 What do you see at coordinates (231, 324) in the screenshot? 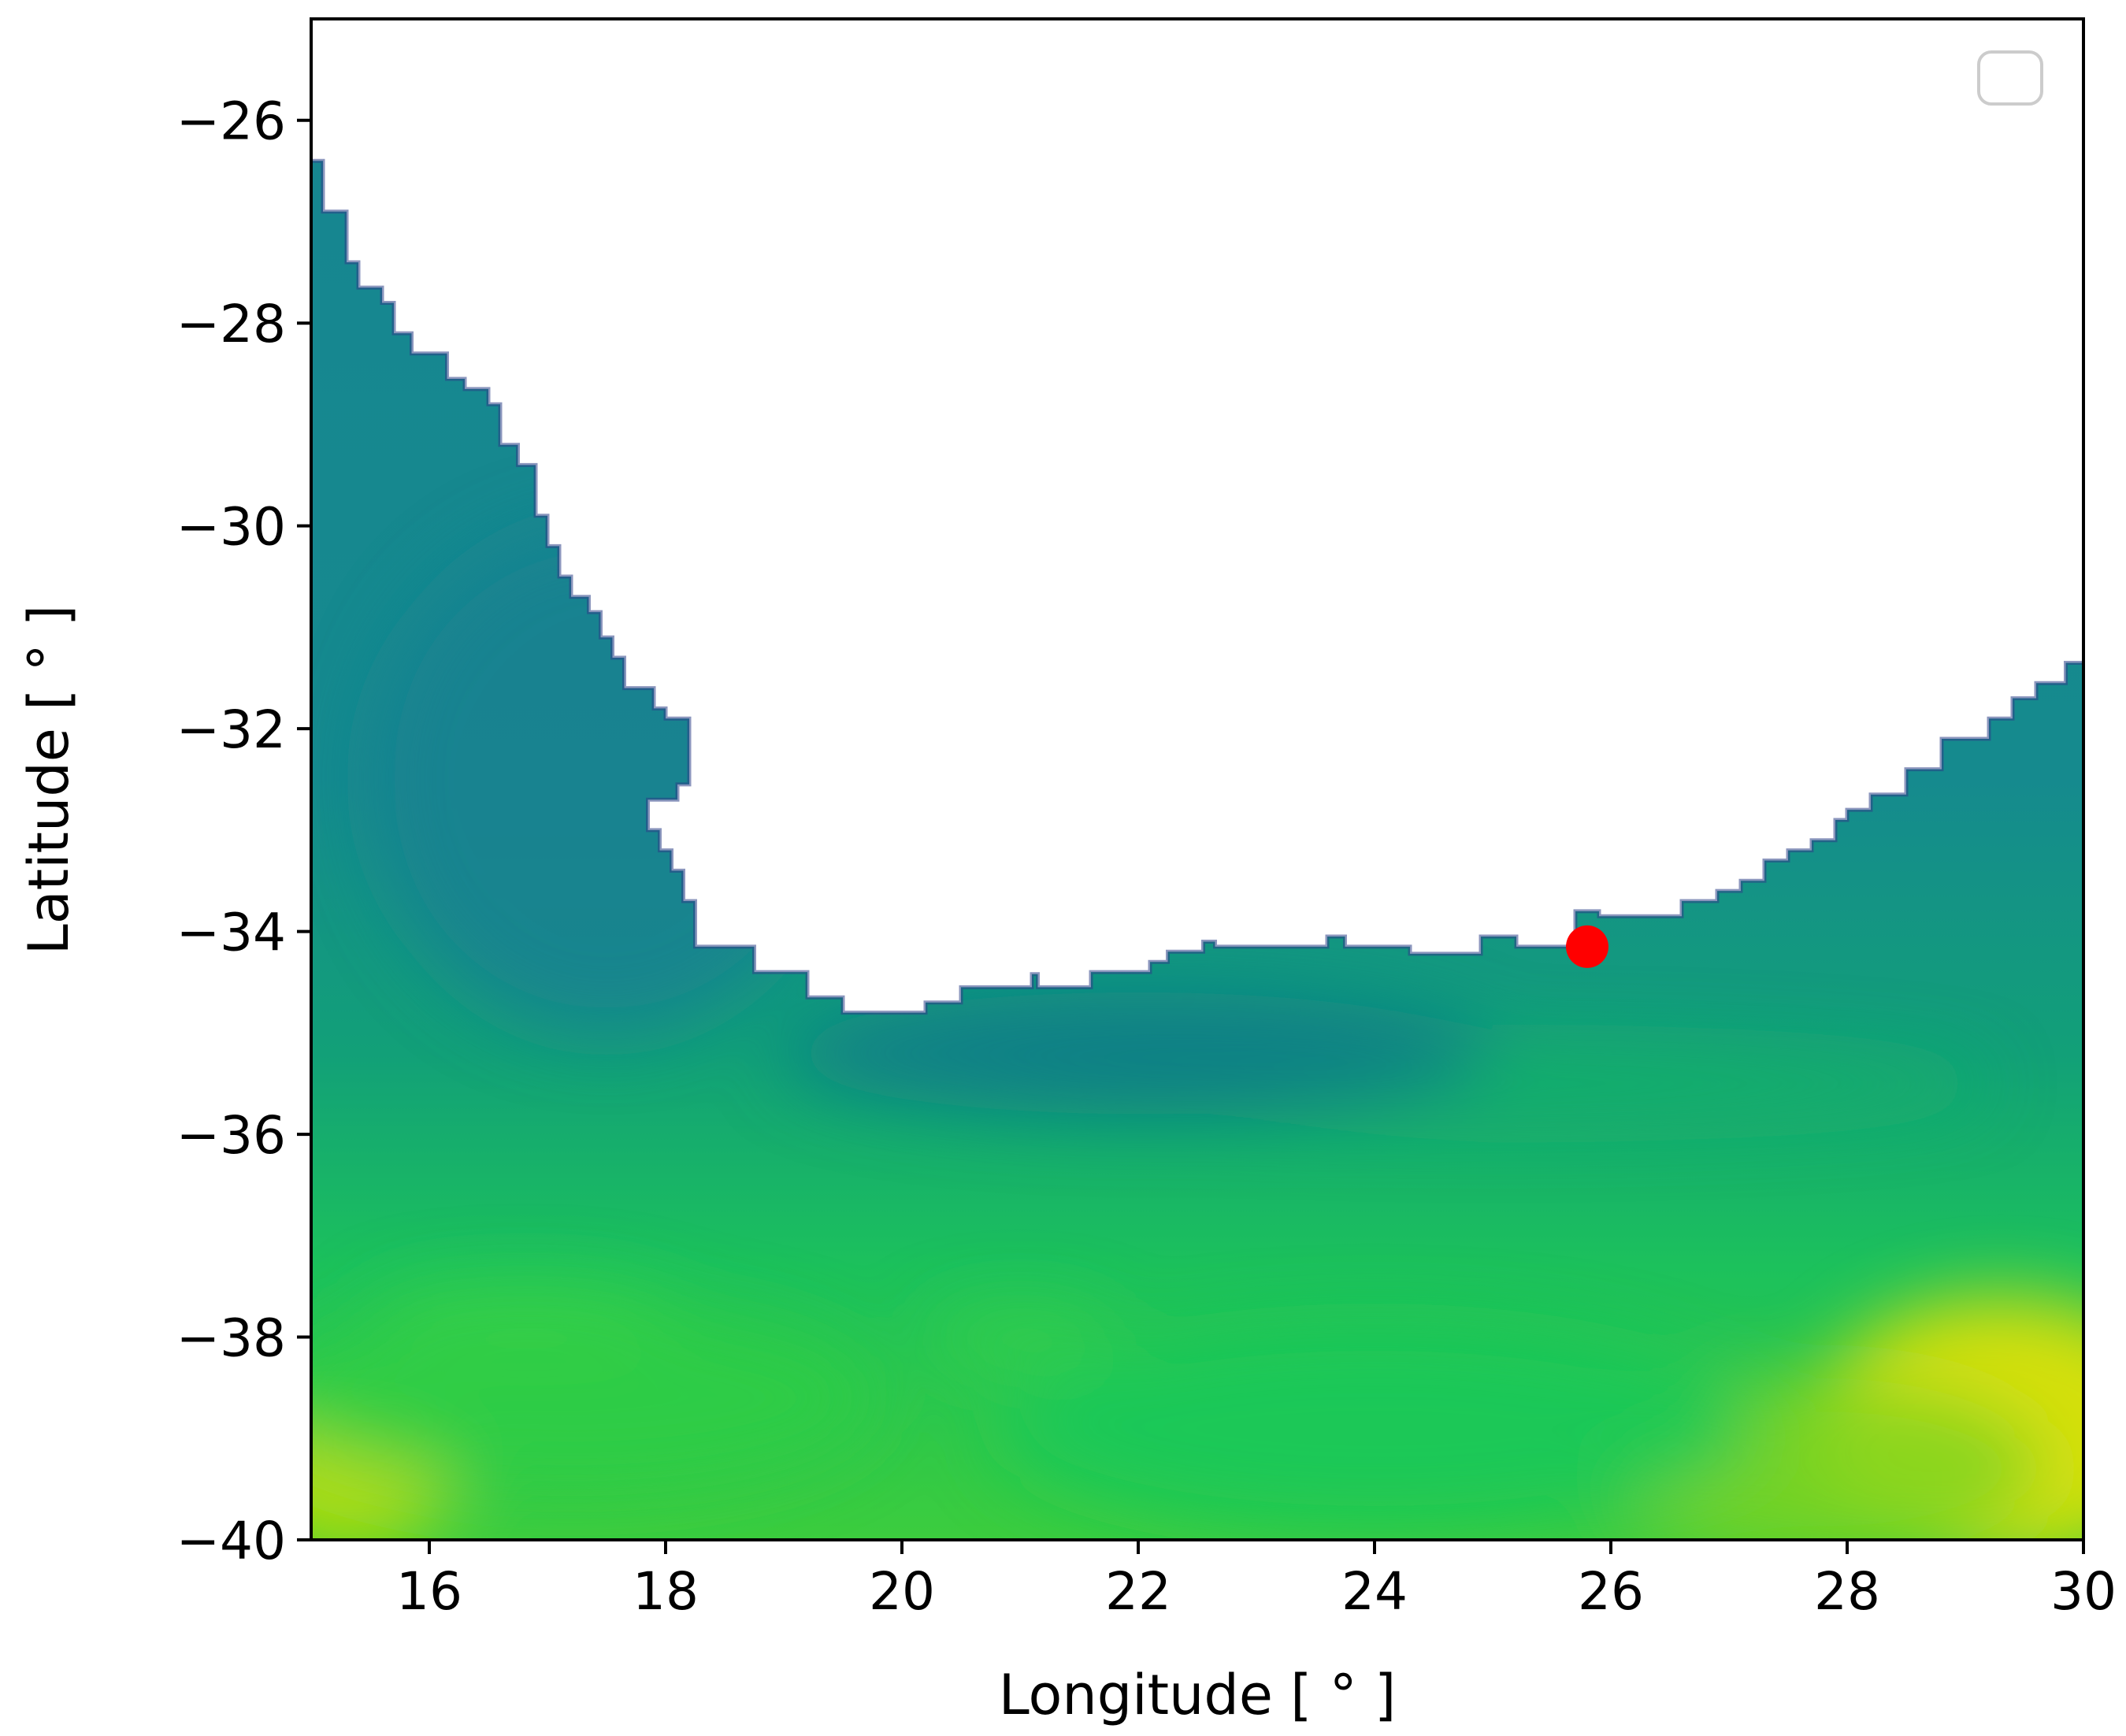
I see `y-tick-label: −28` at bounding box center [231, 324].